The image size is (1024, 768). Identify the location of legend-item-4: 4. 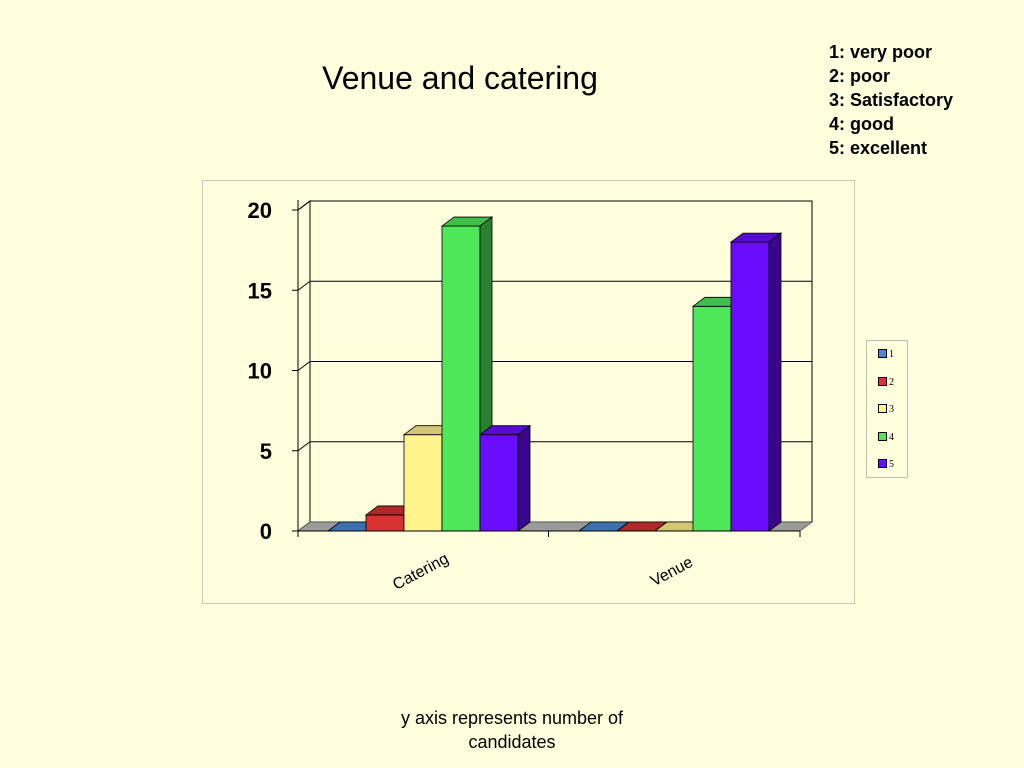
(886, 438).